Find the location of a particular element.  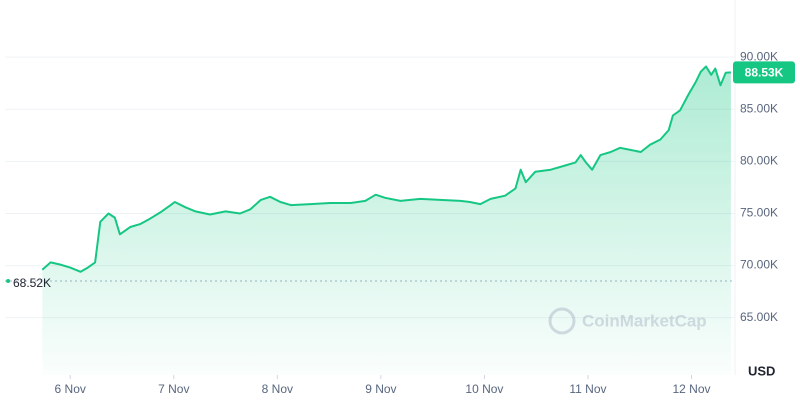

x-tick-label: 9 Nov is located at coordinates (380, 389).